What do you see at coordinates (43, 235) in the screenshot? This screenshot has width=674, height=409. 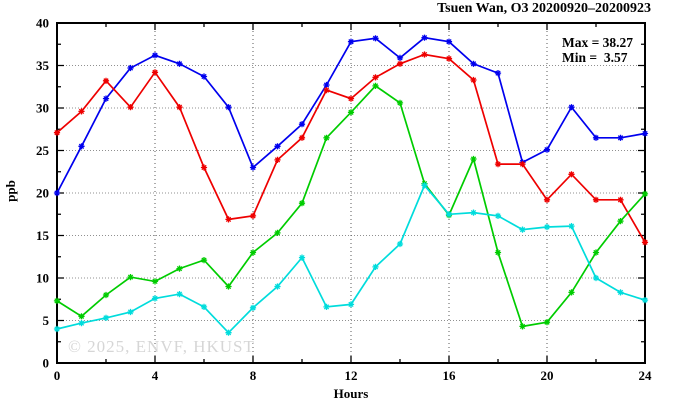 I see `y-tick-label: 15` at bounding box center [43, 235].